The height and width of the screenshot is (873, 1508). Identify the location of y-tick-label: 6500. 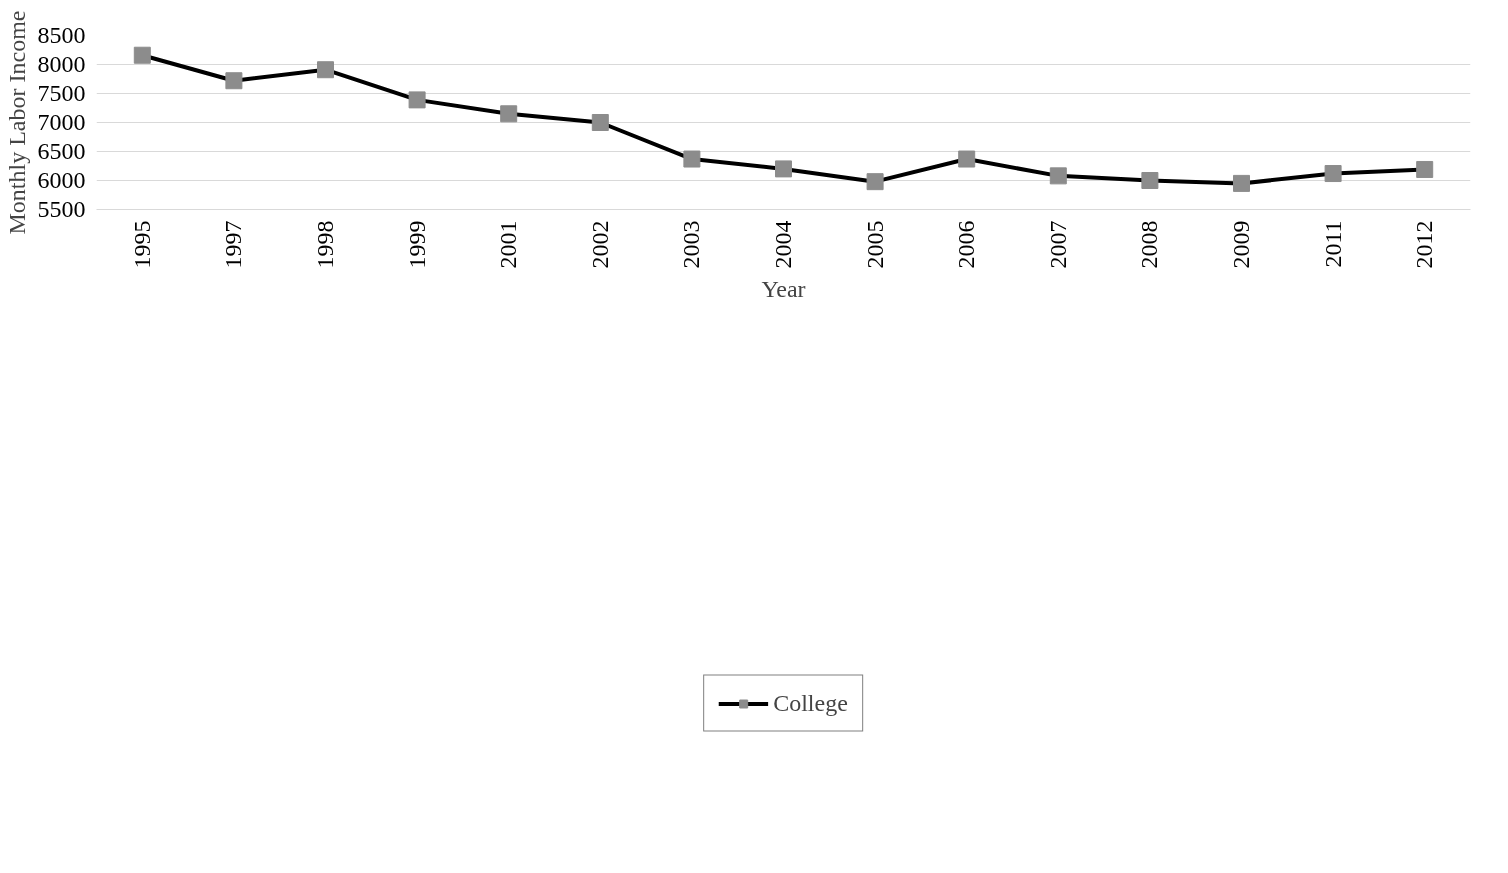
(61, 151).